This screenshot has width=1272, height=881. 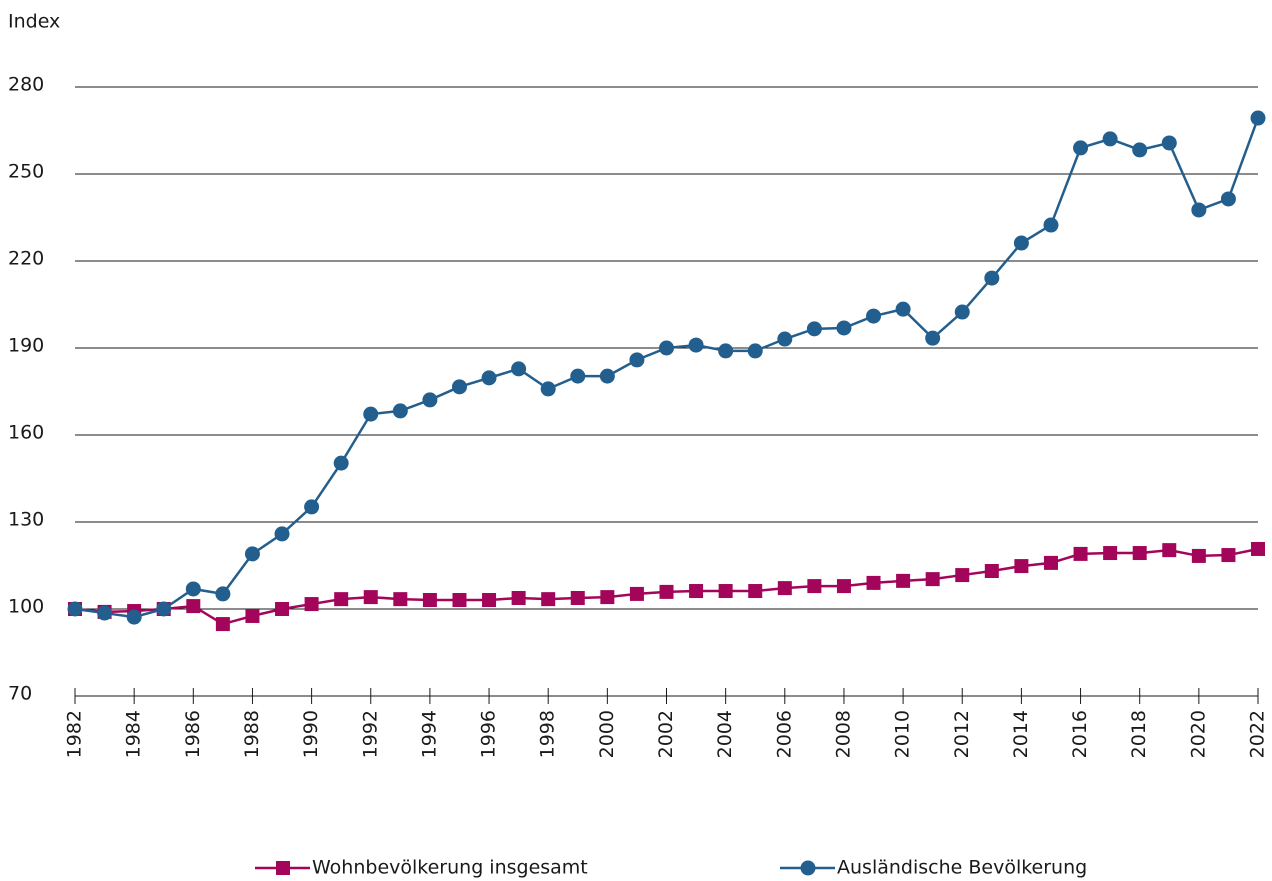 What do you see at coordinates (134, 734) in the screenshot?
I see `x-tick-label: 1984` at bounding box center [134, 734].